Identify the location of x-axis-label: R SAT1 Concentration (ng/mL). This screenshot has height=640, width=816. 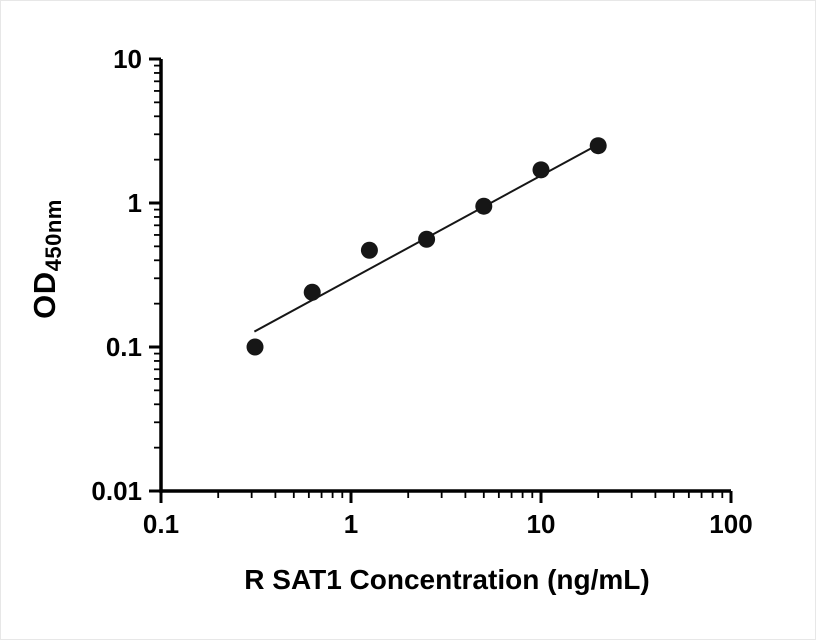
(447, 579).